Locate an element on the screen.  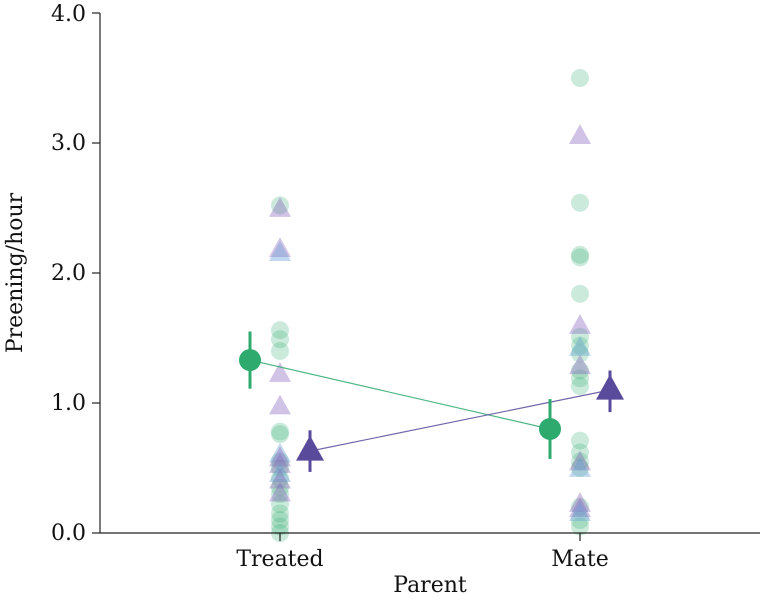
y-tick-label-3: 3.0 is located at coordinates (68, 143).